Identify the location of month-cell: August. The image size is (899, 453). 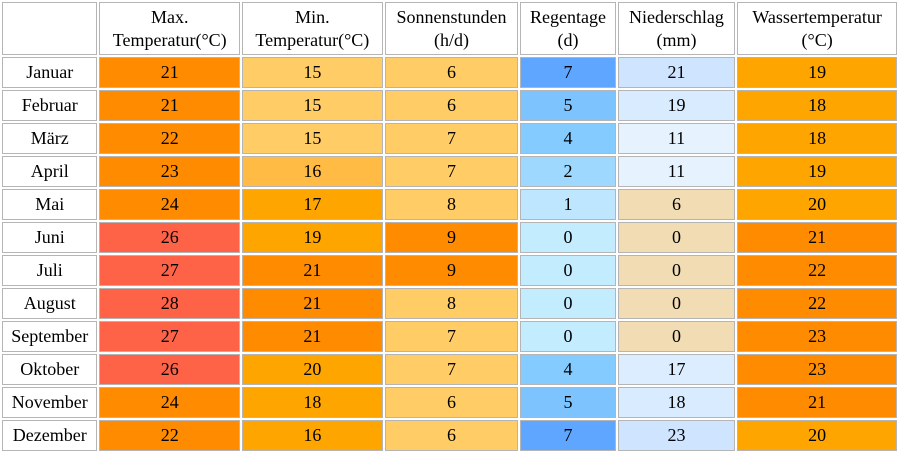
(50, 303).